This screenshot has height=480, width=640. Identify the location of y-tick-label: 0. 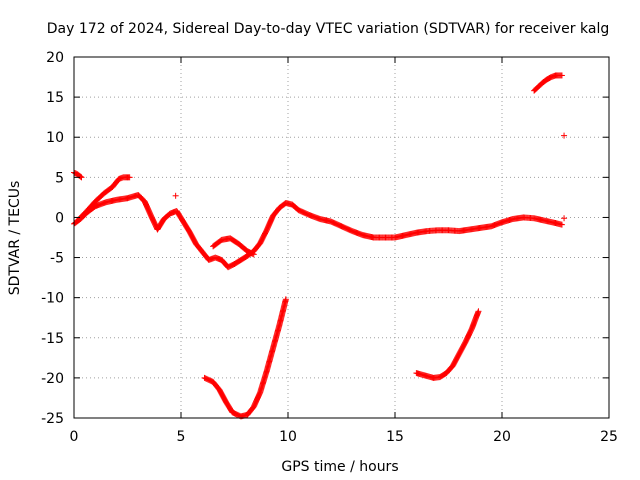
(59, 218).